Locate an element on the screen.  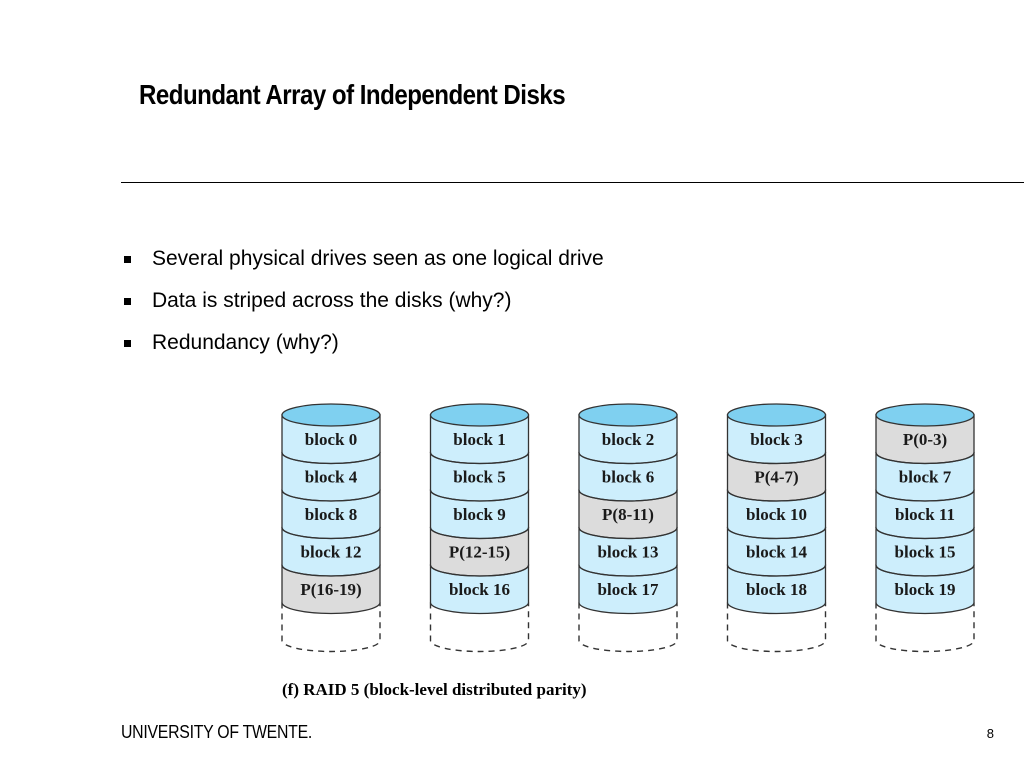
block-label: P(8-11) is located at coordinates (628, 514).